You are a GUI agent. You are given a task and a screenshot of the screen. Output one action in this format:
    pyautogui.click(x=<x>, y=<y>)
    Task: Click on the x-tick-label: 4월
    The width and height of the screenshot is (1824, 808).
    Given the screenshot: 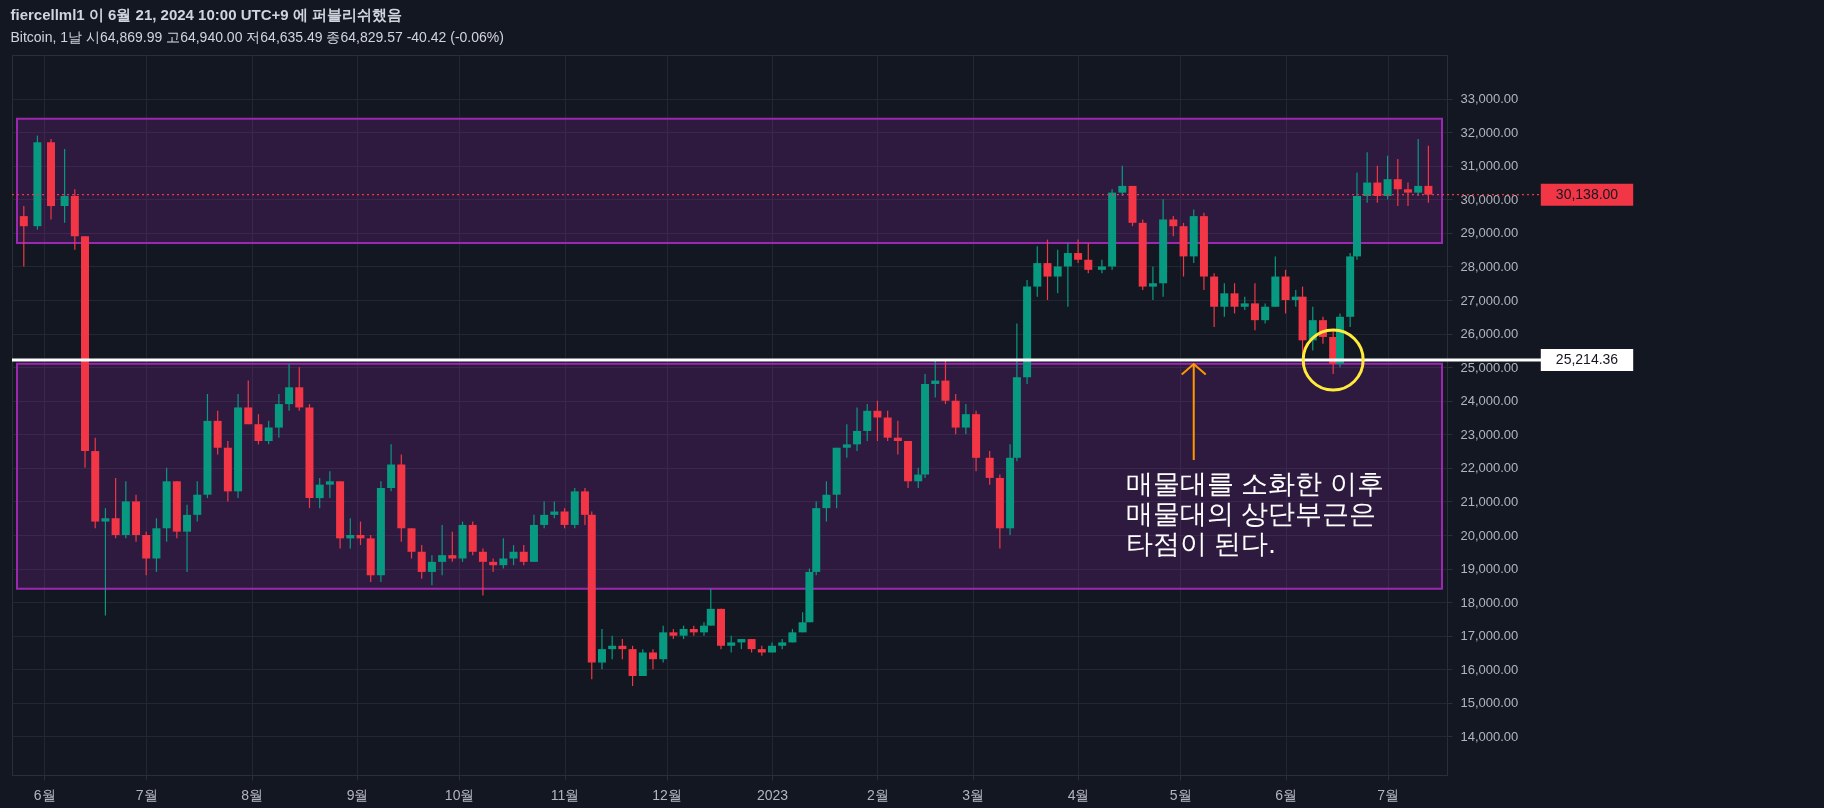 What is the action you would take?
    pyautogui.click(x=1078, y=794)
    